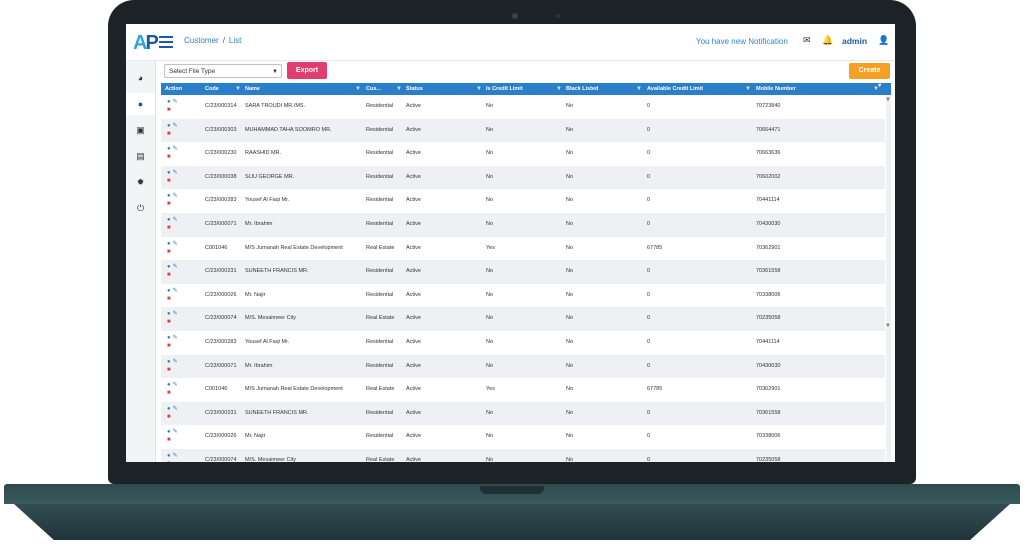 This screenshot has width=1024, height=545. I want to click on document-icon: ▤, so click(140, 156).